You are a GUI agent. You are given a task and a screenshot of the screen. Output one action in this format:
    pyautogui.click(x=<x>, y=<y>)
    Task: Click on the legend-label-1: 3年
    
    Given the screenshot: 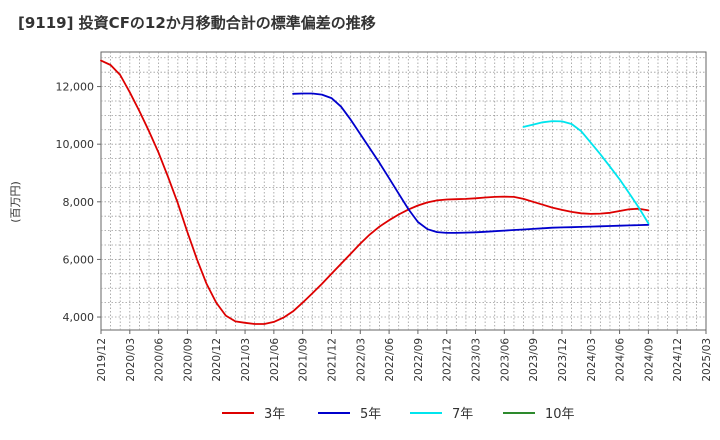 What is the action you would take?
    pyautogui.click(x=274, y=414)
    